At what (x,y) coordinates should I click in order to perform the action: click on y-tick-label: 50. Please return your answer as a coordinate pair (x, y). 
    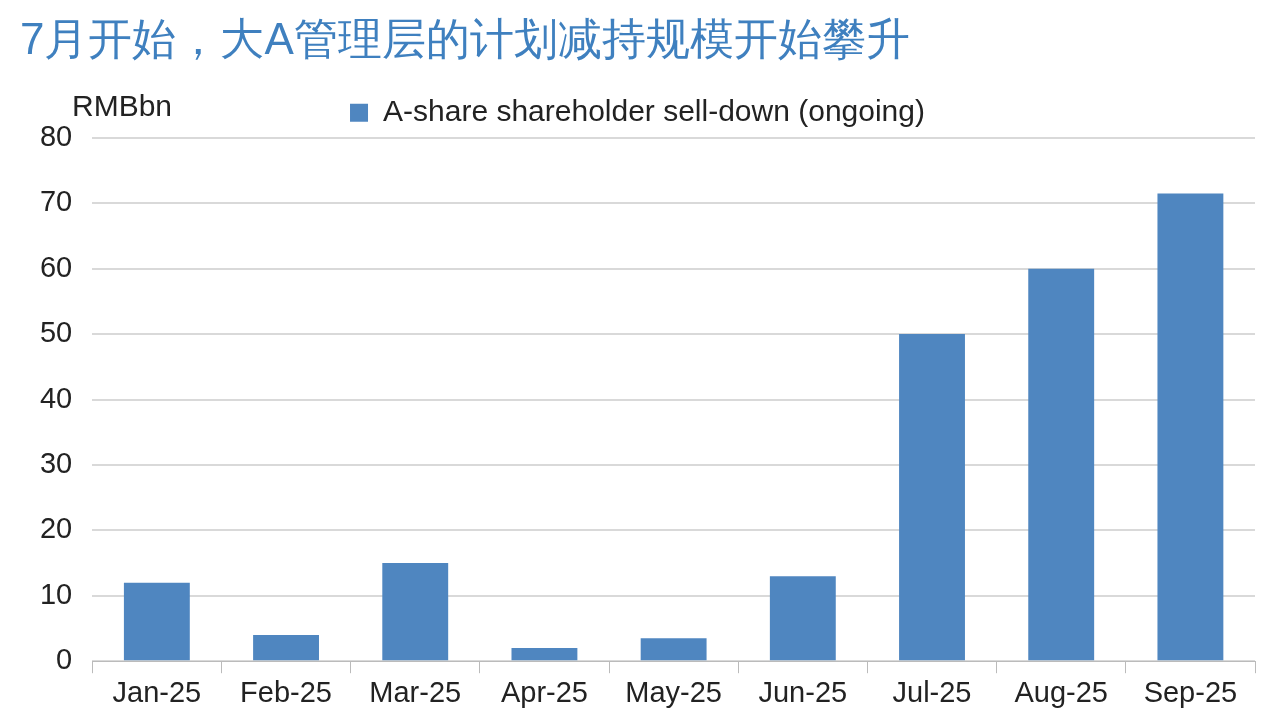
    Looking at the image, I should click on (56, 332).